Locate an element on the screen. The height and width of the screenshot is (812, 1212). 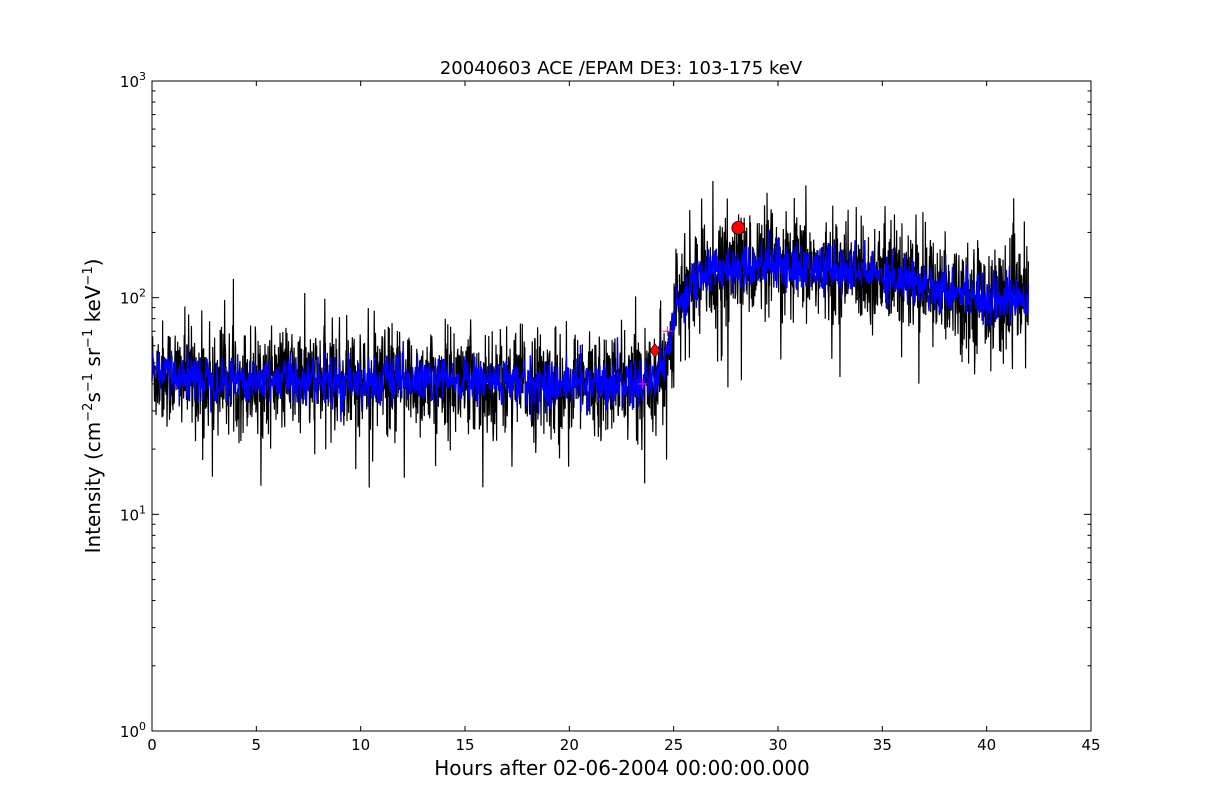
y-axis-label-sup3: −1 is located at coordinates (88, 338).